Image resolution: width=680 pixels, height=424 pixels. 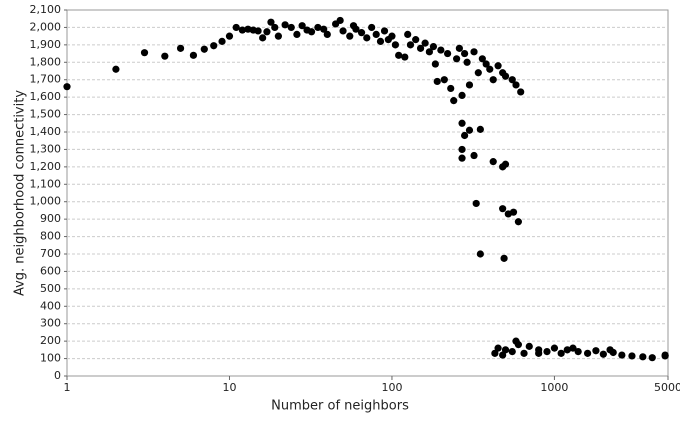 What do you see at coordinates (46, 201) in the screenshot?
I see `y-tick-label: 1,000` at bounding box center [46, 201].